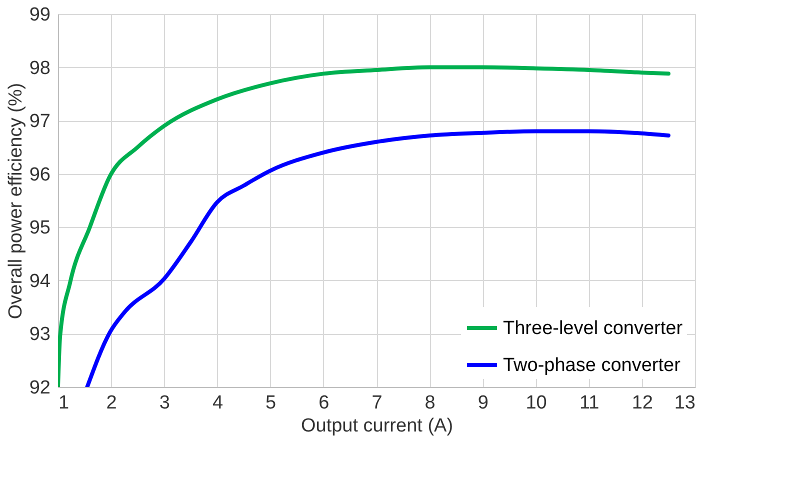 The height and width of the screenshot is (496, 786). What do you see at coordinates (642, 403) in the screenshot?
I see `x-tick-label: 12` at bounding box center [642, 403].